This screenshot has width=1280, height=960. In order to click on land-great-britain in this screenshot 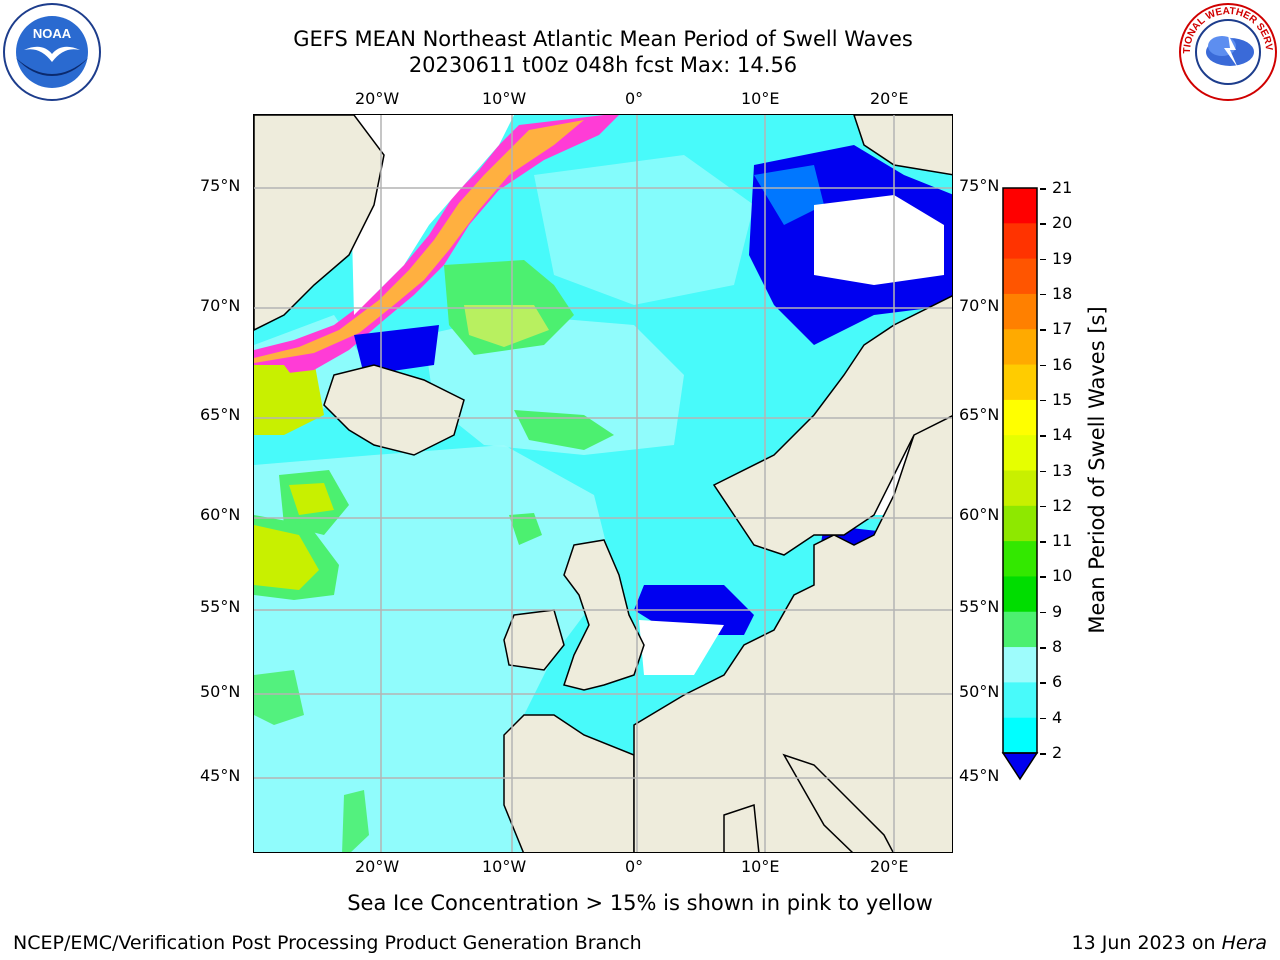, I will do `click(604, 615)`.